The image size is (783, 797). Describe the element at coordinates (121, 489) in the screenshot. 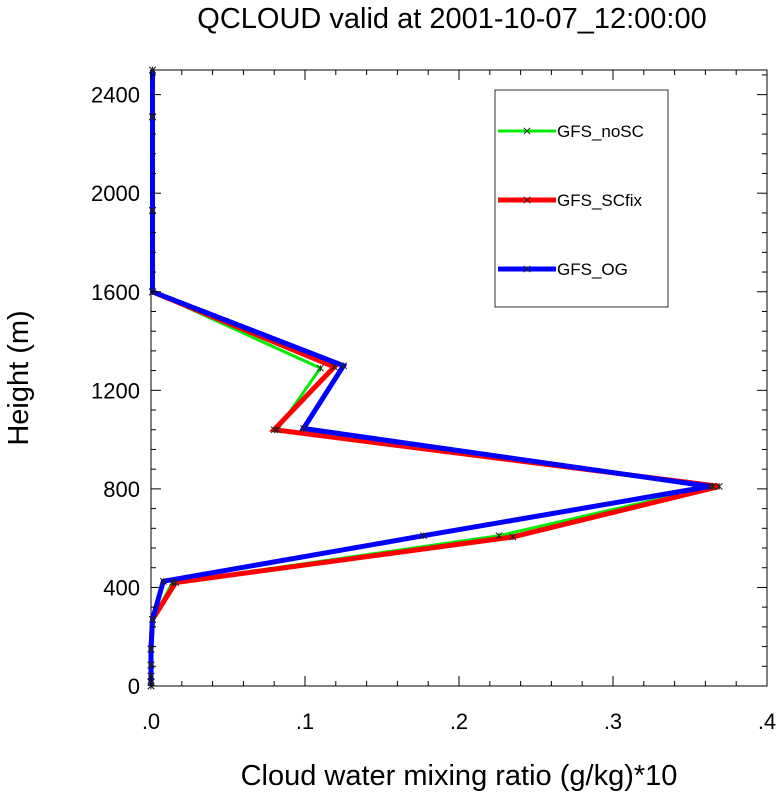

I see `y-tick-label: 800` at that location.